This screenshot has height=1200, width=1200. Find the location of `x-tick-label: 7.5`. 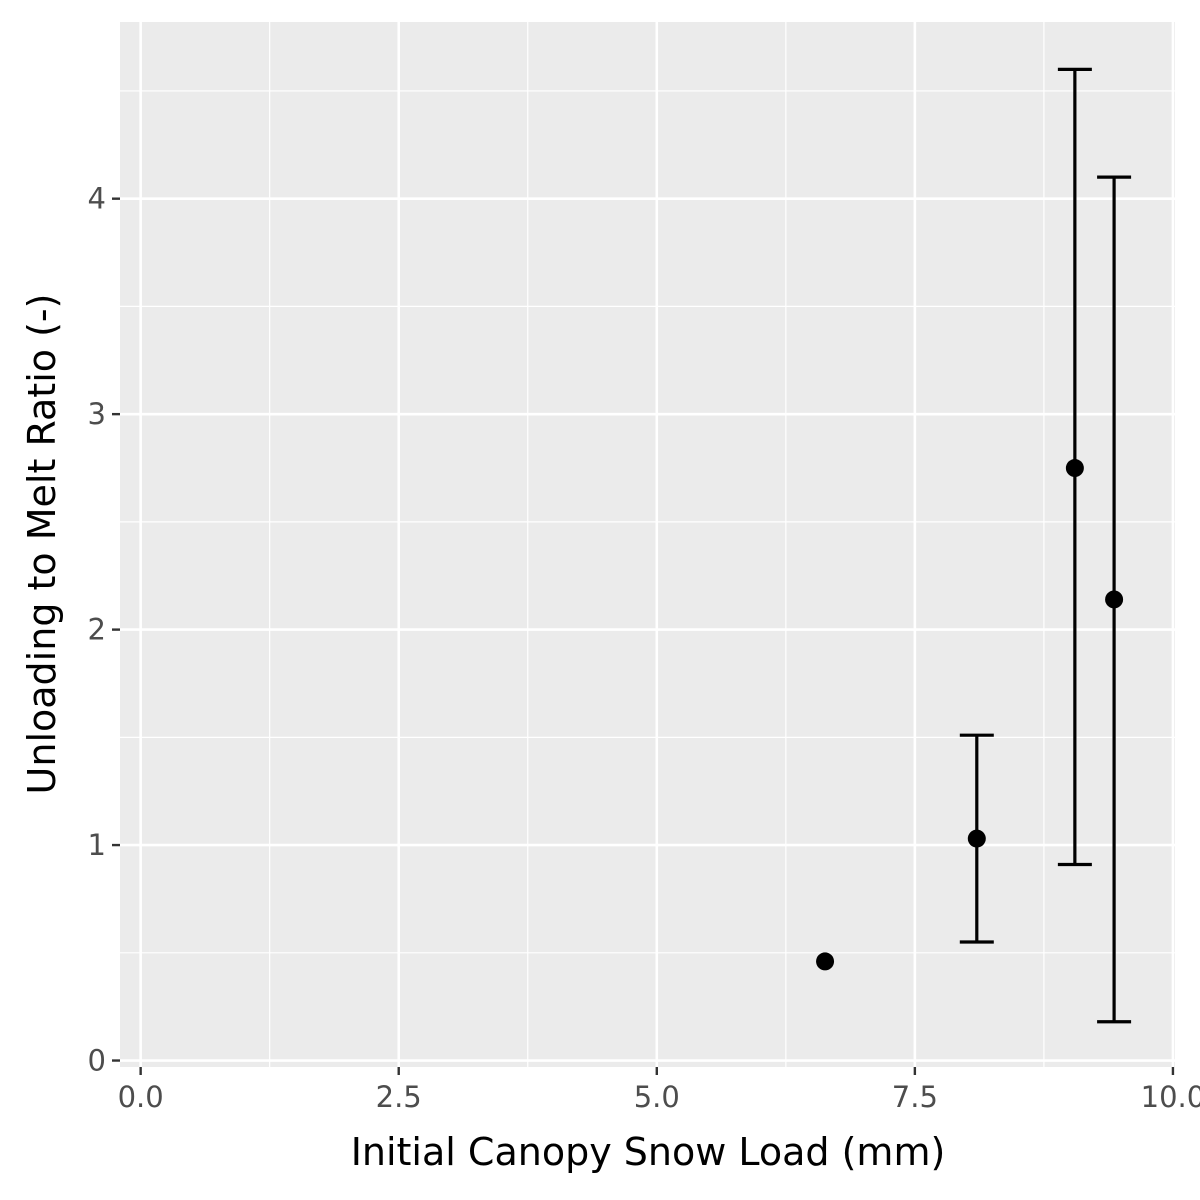

x-tick-label: 7.5 is located at coordinates (915, 1097).